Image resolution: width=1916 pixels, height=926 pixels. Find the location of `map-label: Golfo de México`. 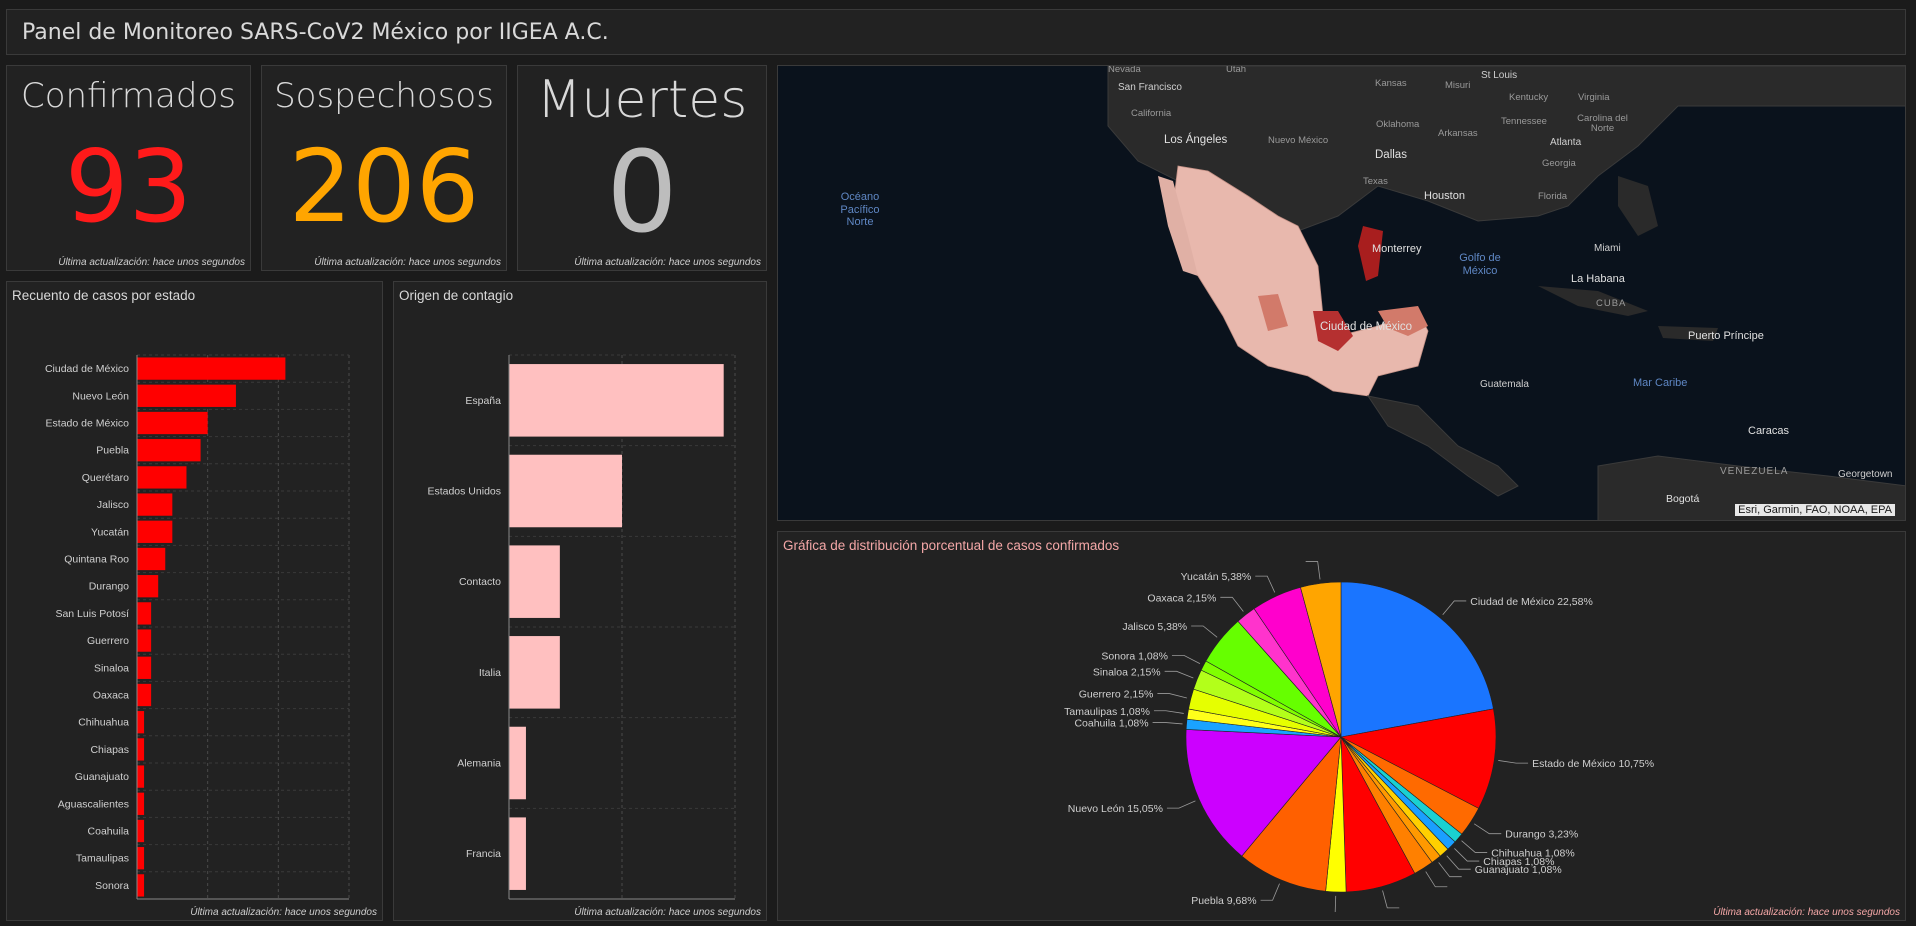

map-label: Golfo de México is located at coordinates (1480, 264).